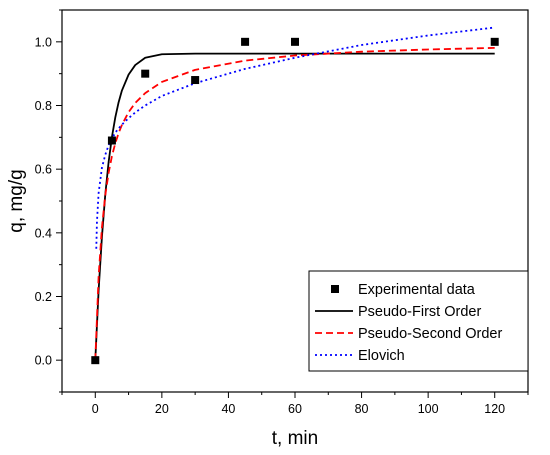  I want to click on y-tick-label: 0.6, so click(43, 170).